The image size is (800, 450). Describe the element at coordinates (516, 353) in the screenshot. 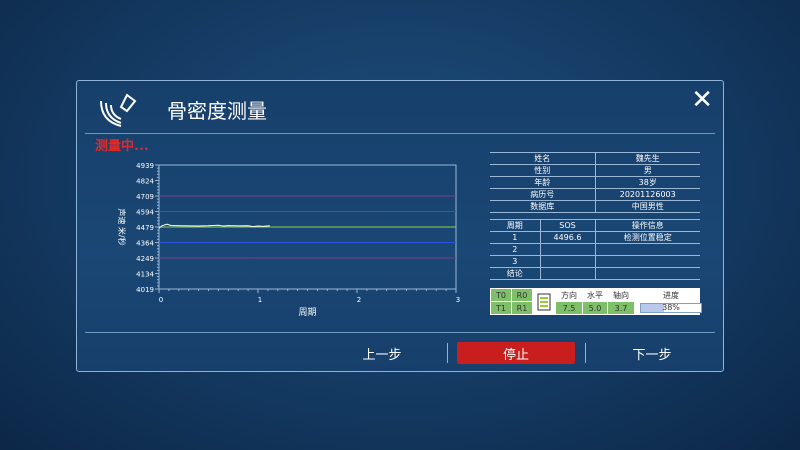

I see `stop-button: 停止` at that location.